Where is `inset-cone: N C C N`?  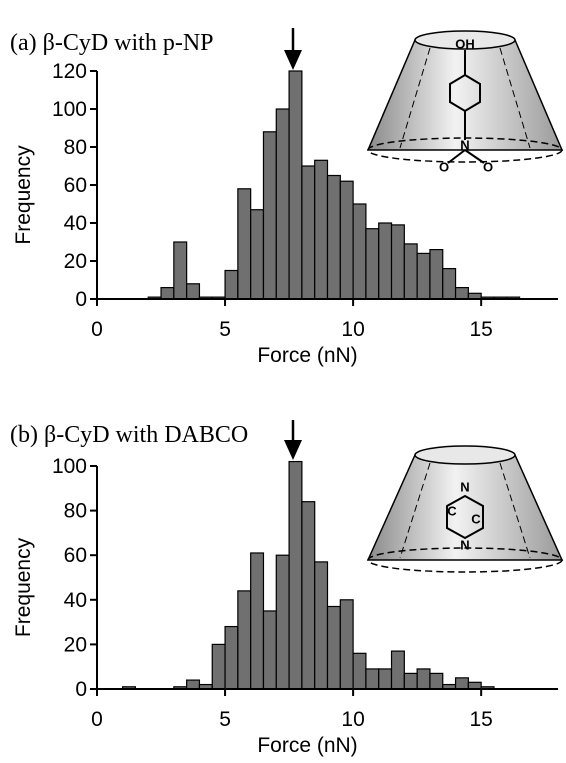 inset-cone: N C C N is located at coordinates (465, 509).